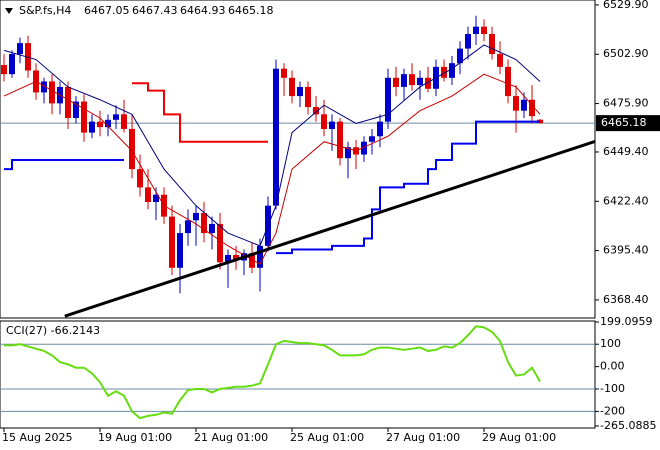 This screenshot has width=660, height=450. I want to click on y-tick-label: 6449.40, so click(626, 151).